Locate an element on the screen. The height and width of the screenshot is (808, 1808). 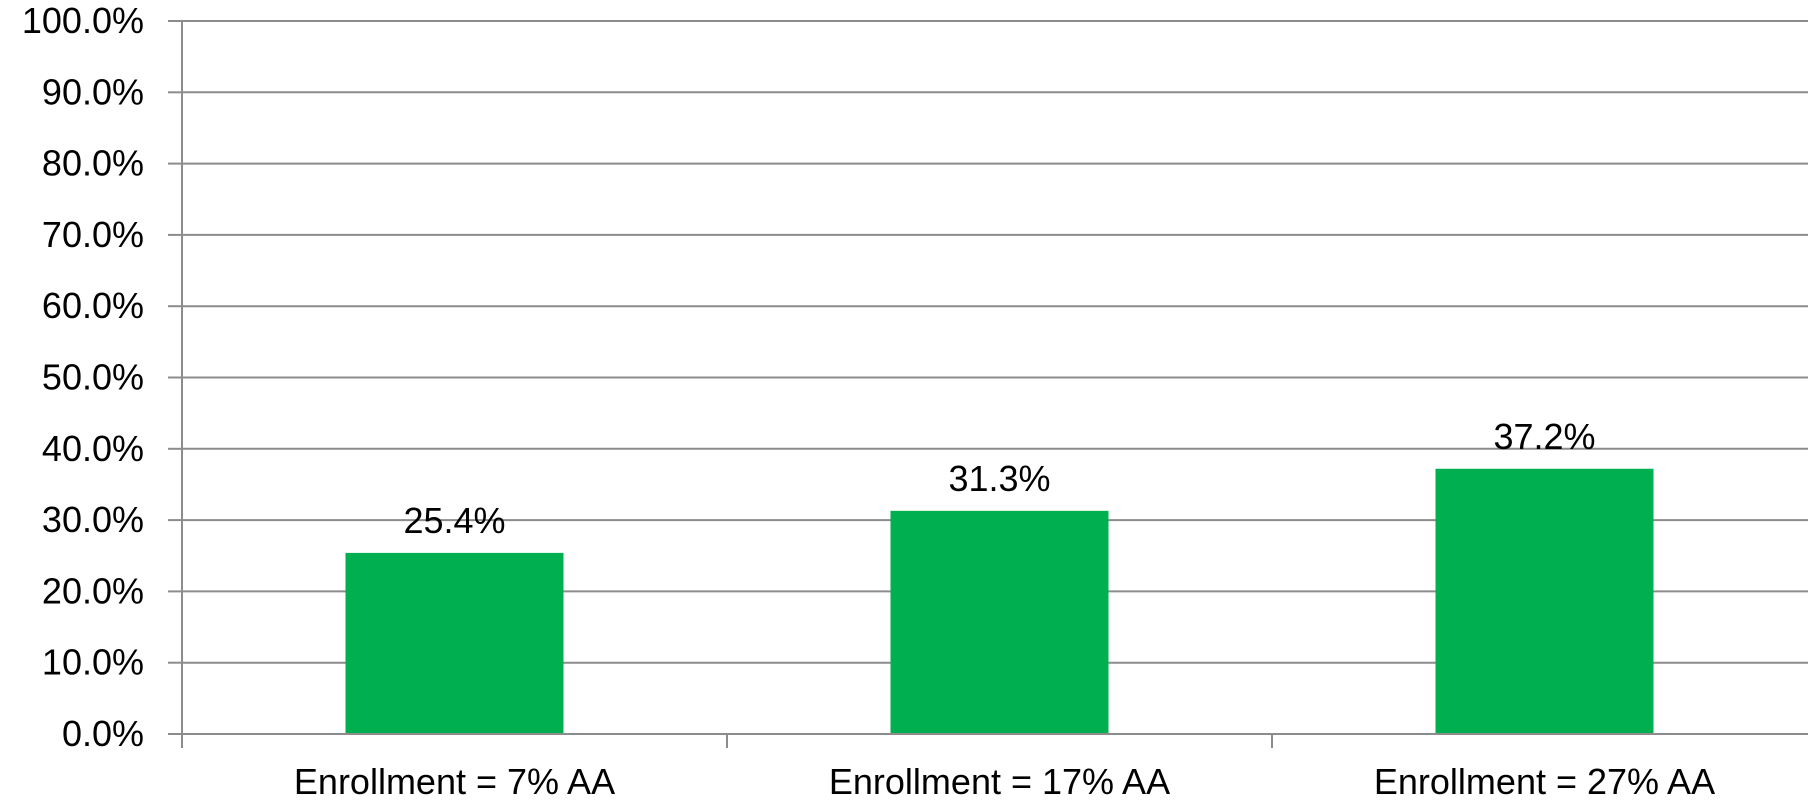
bar-value-label: 37.2% is located at coordinates (1544, 436).